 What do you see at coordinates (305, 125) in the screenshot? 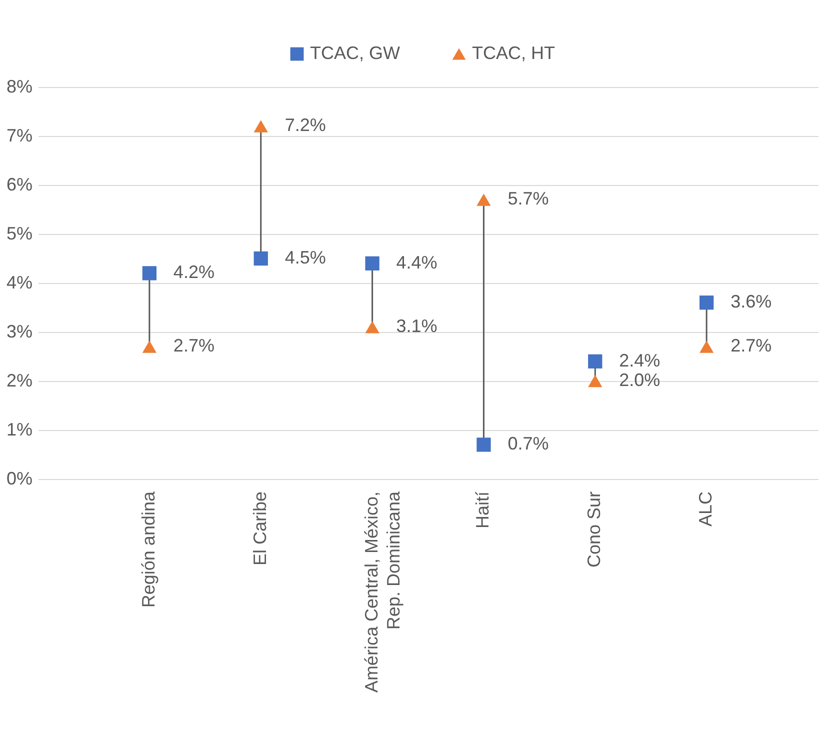
I see `data-label: 7.2%` at bounding box center [305, 125].